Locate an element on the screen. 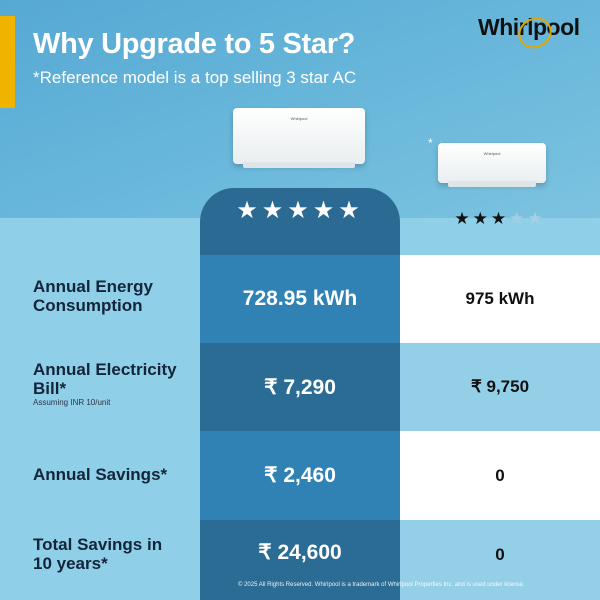  three-star-value: 975 kWh is located at coordinates (500, 299).